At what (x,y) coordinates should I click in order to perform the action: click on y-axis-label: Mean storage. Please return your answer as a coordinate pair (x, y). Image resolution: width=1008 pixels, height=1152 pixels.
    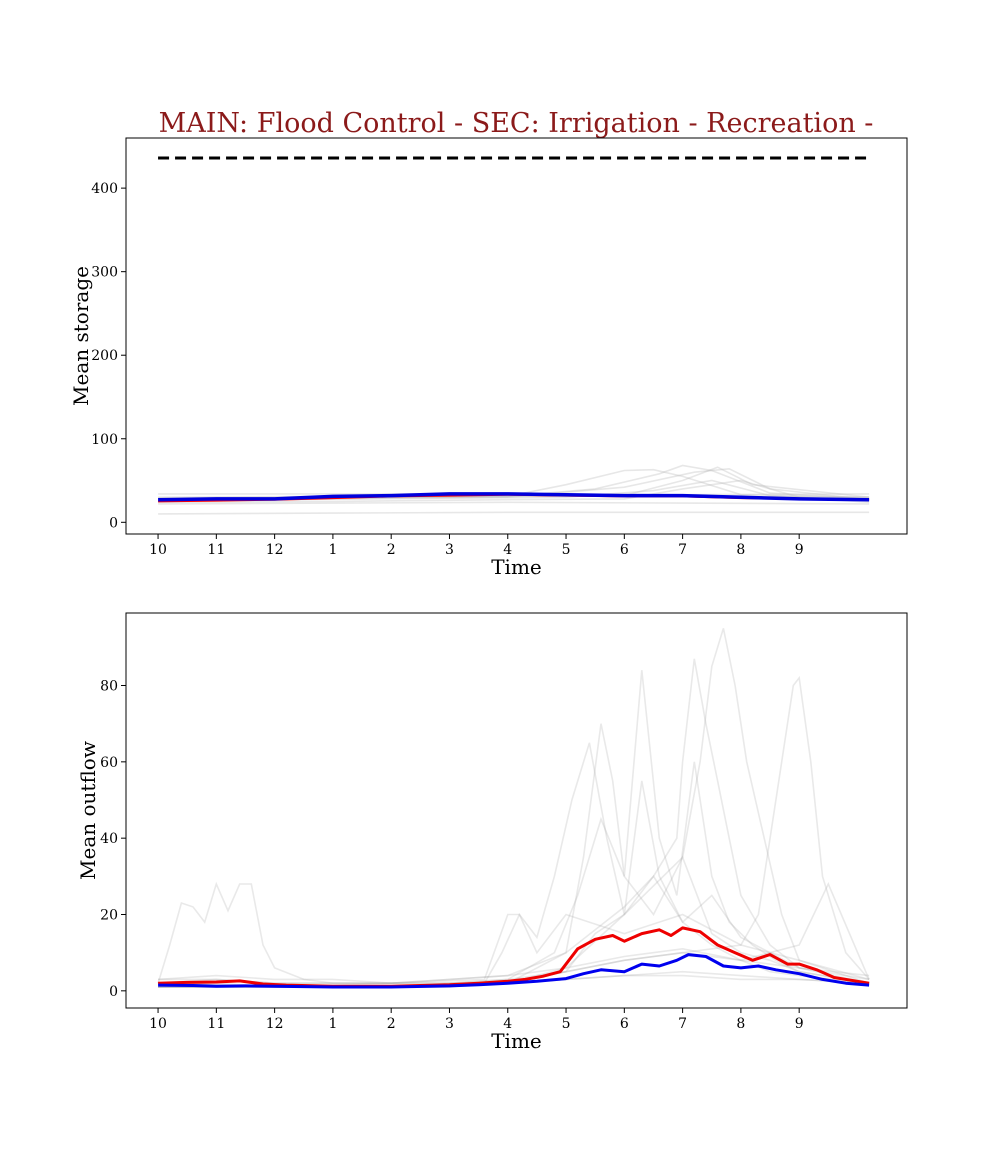
    Looking at the image, I should click on (81, 336).